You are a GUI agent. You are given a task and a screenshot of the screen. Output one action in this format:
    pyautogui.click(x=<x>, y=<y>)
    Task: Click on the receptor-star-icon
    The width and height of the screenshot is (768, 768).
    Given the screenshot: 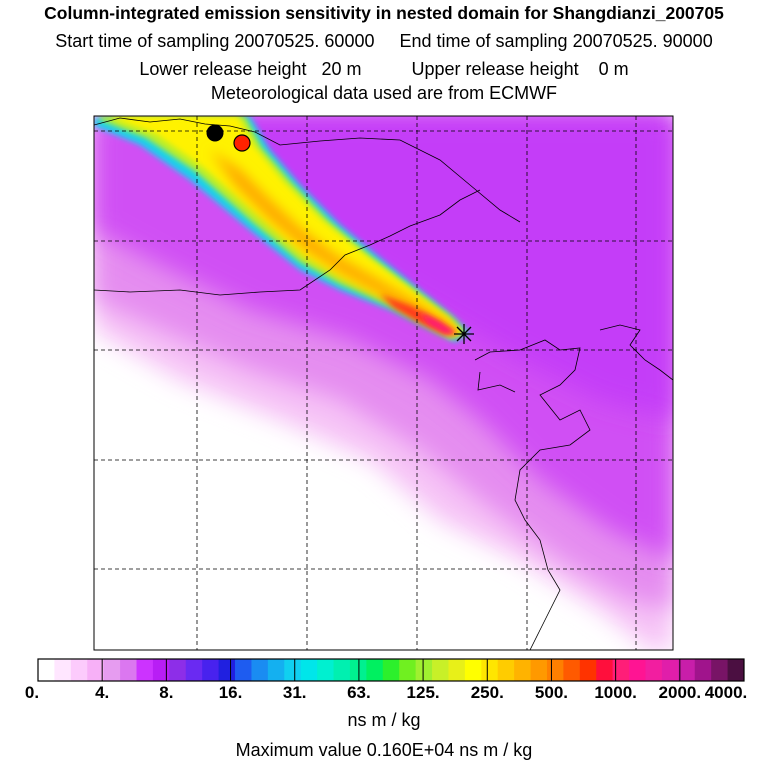 What is the action you would take?
    pyautogui.click(x=464, y=334)
    